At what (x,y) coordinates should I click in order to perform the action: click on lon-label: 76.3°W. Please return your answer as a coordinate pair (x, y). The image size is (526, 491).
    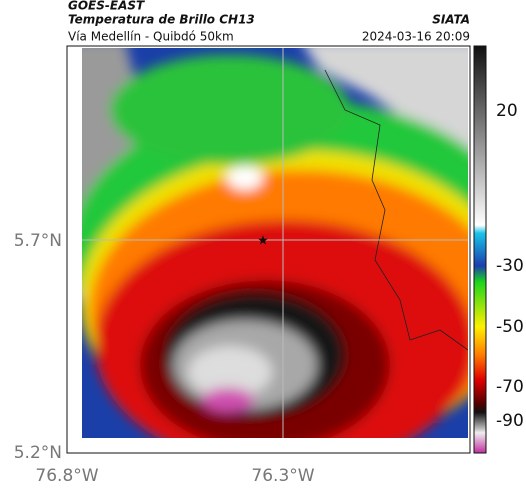
    Looking at the image, I should click on (282, 476).